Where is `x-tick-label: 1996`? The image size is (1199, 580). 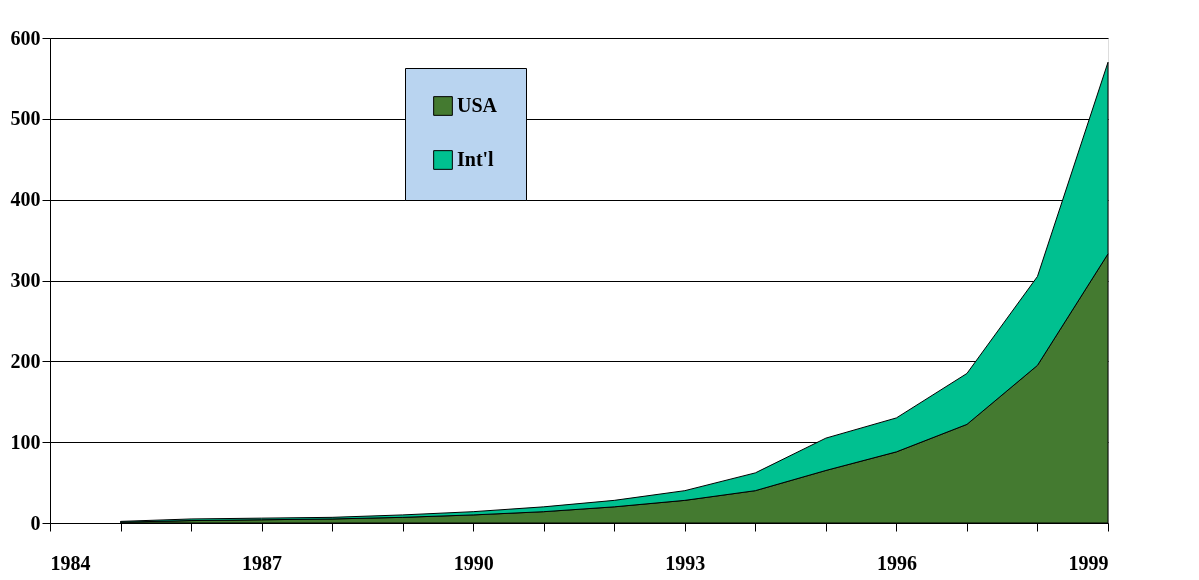
x-tick-label: 1996 is located at coordinates (896, 562).